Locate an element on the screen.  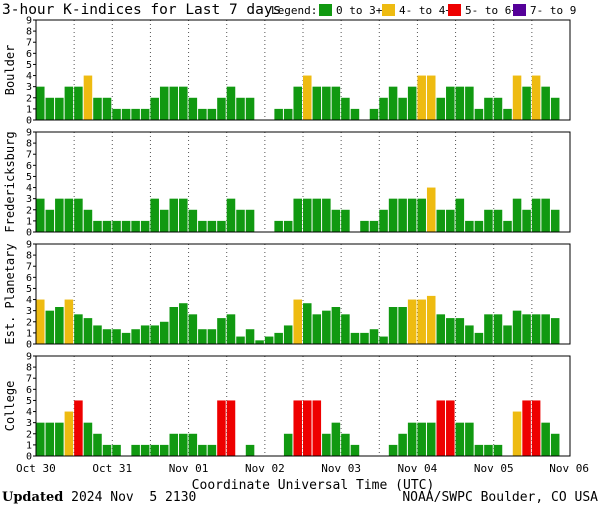
y-tick-label: 9 is located at coordinates (29, 21).